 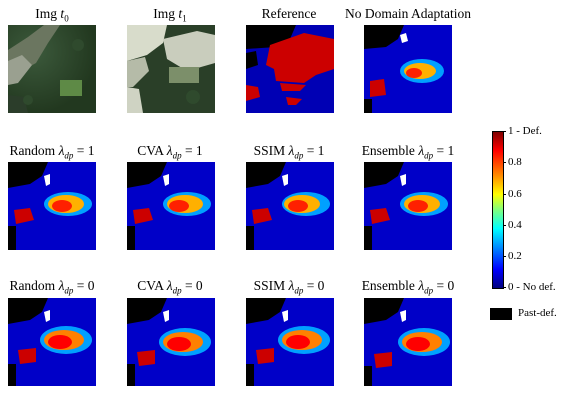 I want to click on past-def-swatch, so click(x=501, y=314).